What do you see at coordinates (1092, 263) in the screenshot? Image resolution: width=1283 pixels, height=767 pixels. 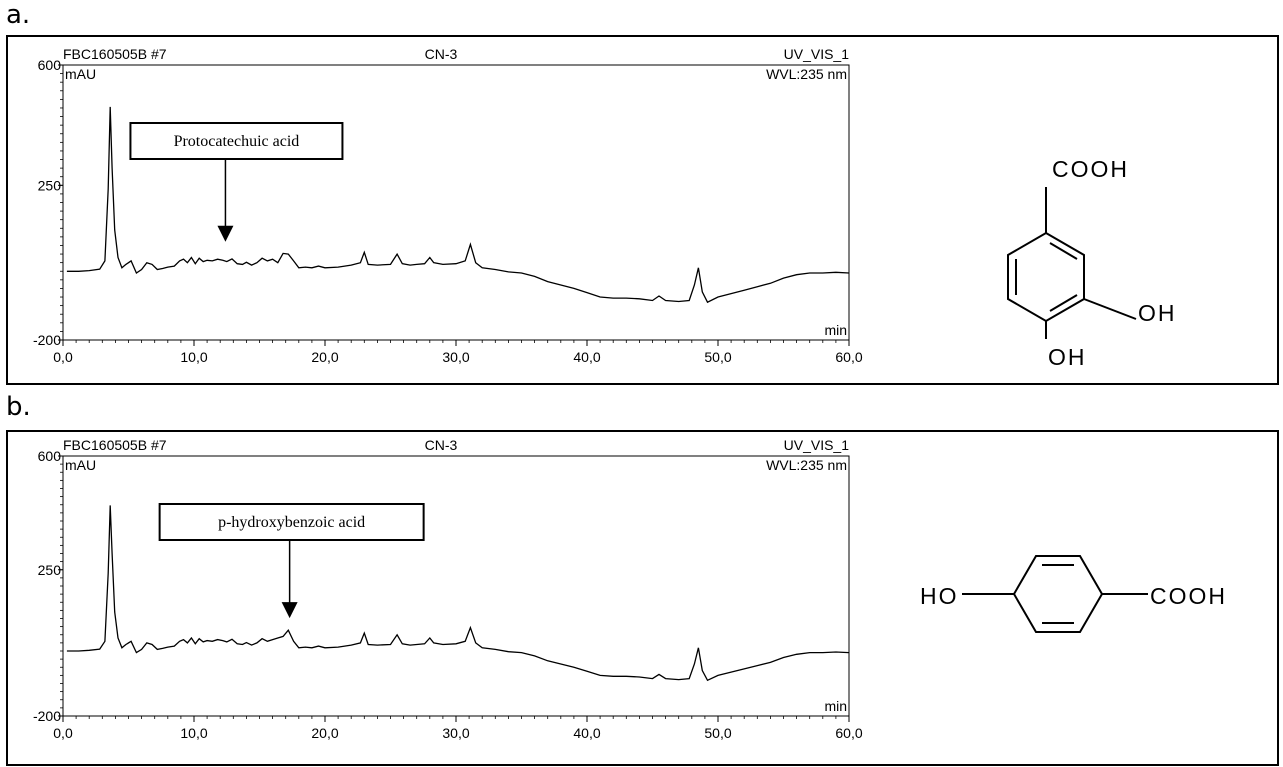 I see `protocatechuic-acid-structure: COOH OH OH` at bounding box center [1092, 263].